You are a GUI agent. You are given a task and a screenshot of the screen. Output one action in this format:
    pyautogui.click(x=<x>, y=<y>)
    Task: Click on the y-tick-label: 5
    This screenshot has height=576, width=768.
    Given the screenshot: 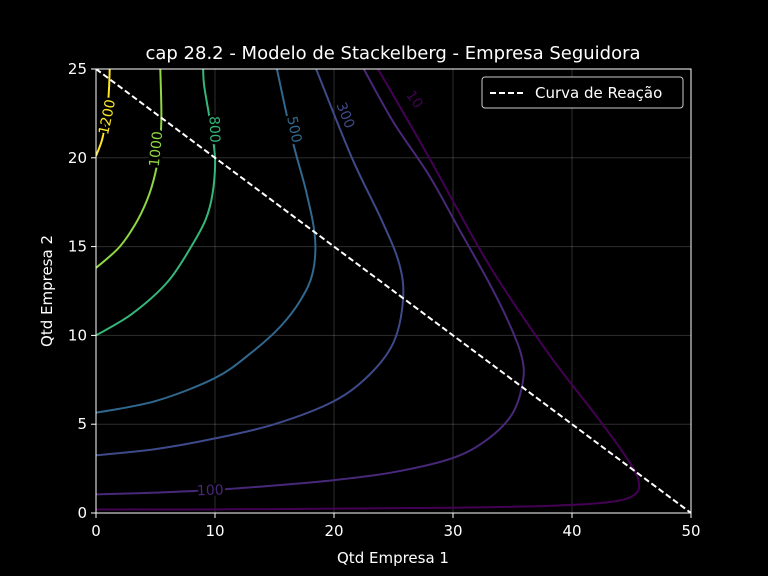 What is the action you would take?
    pyautogui.click(x=82, y=424)
    